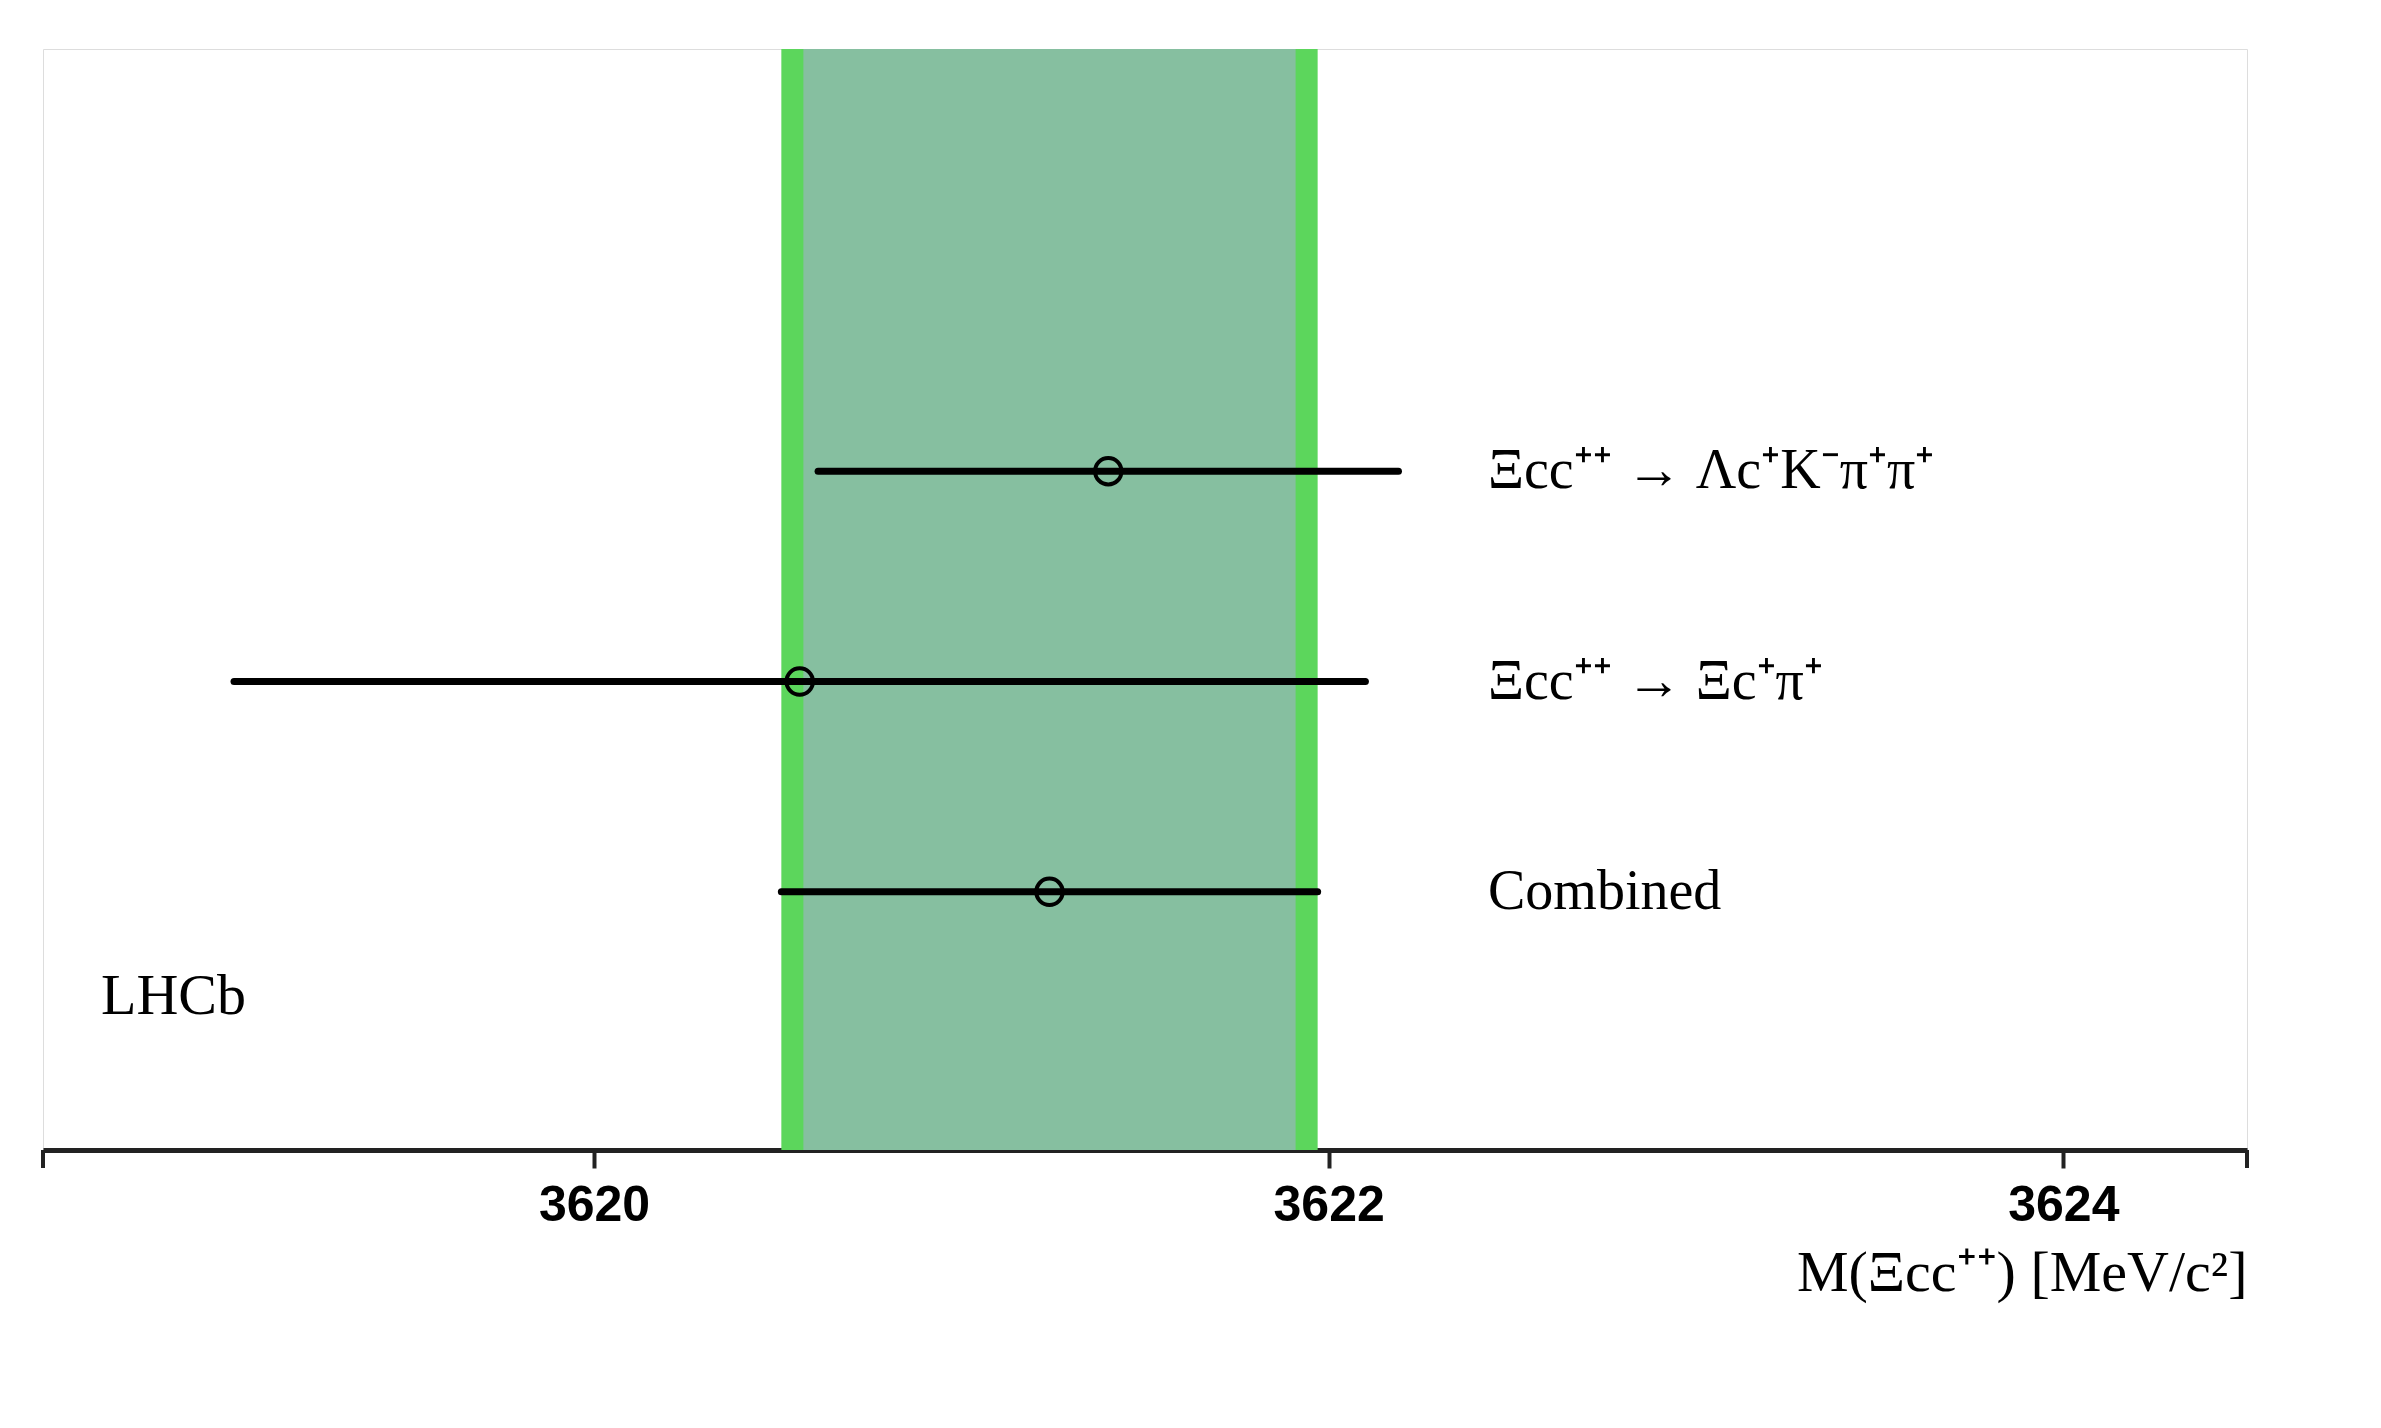 The image size is (2381, 1428). What do you see at coordinates (1711, 469) in the screenshot?
I see `y-tick-label: Ξcc⁺⁺ → Λc⁺K⁻π⁺π⁺` at bounding box center [1711, 469].